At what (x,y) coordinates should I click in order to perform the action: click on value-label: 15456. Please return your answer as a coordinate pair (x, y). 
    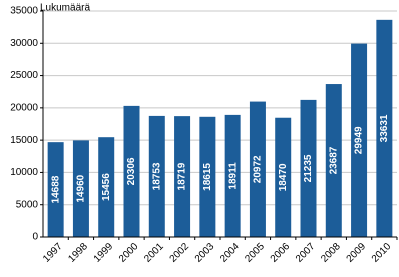
    Looking at the image, I should click on (106, 187).